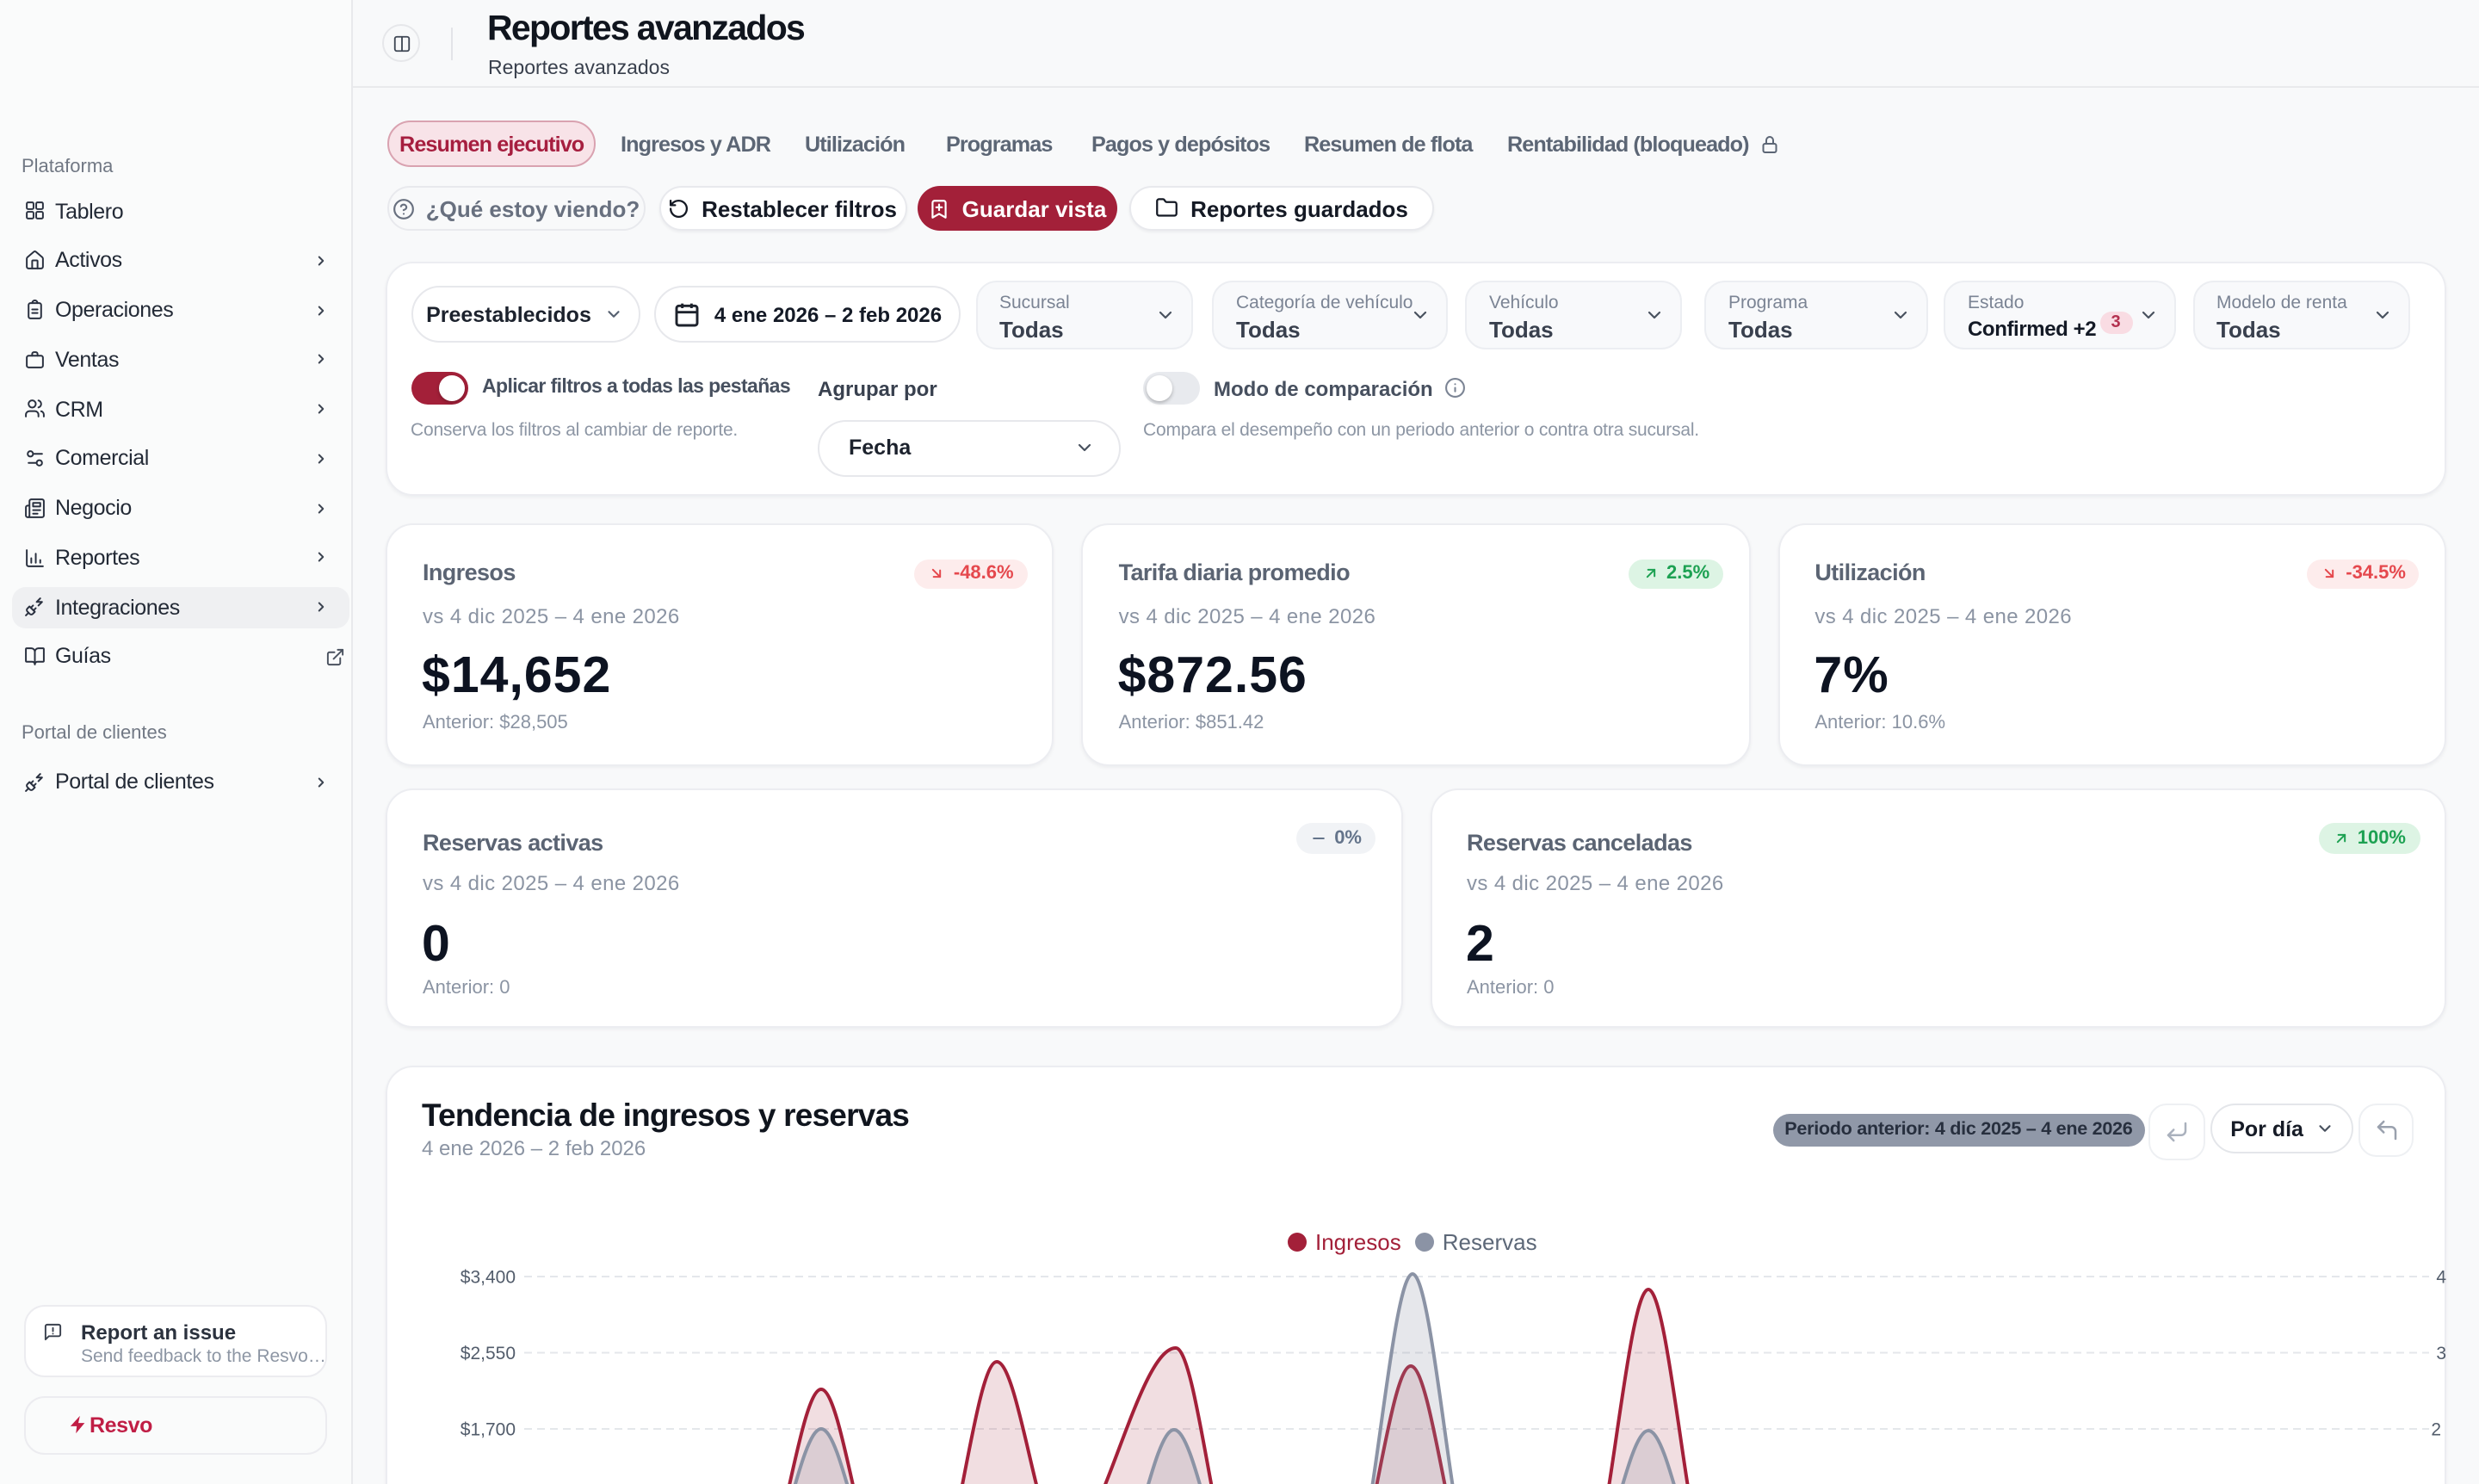 The width and height of the screenshot is (2479, 1484). I want to click on svg-text: $1,700, so click(489, 1429).